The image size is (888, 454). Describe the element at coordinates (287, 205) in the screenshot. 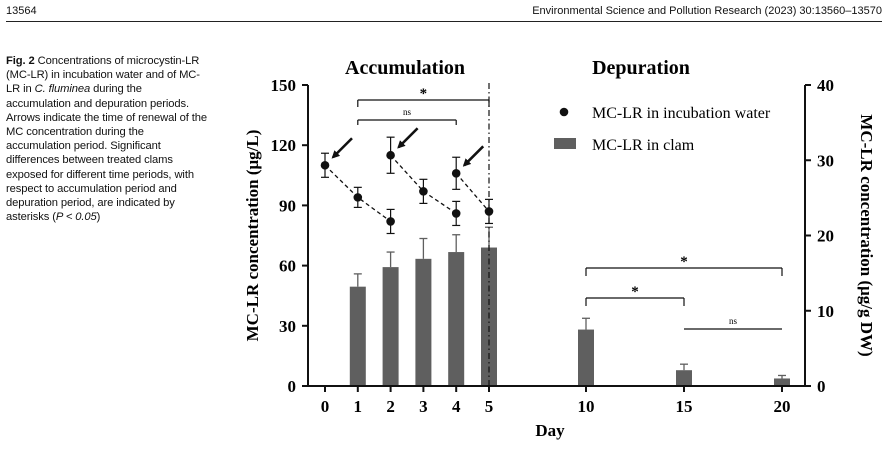

I see `y-left-tick-label: 90` at that location.